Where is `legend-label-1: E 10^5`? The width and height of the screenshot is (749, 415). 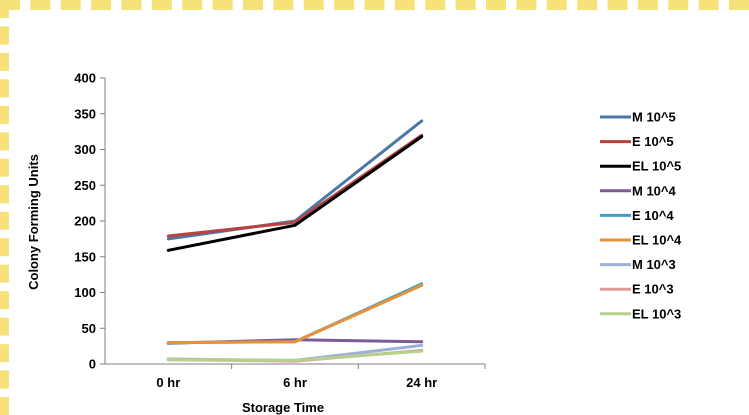
legend-label-1: E 10^5 is located at coordinates (653, 141).